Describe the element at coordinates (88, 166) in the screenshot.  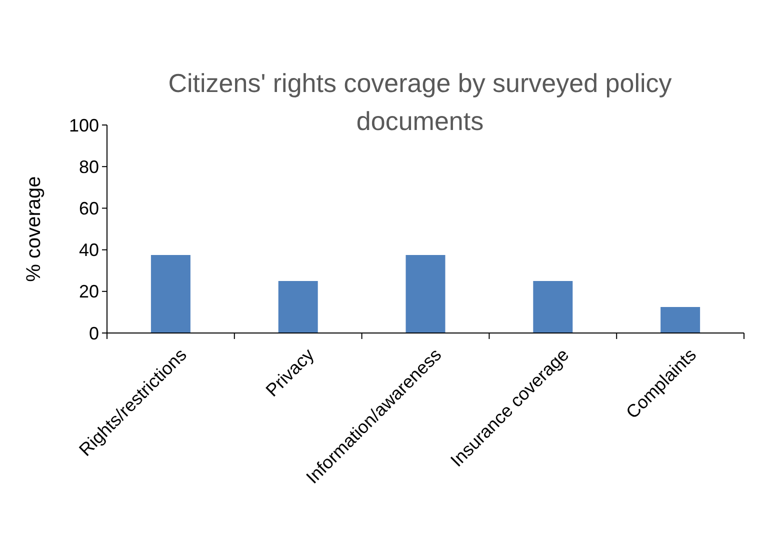
I see `y-tick-label: 80` at that location.